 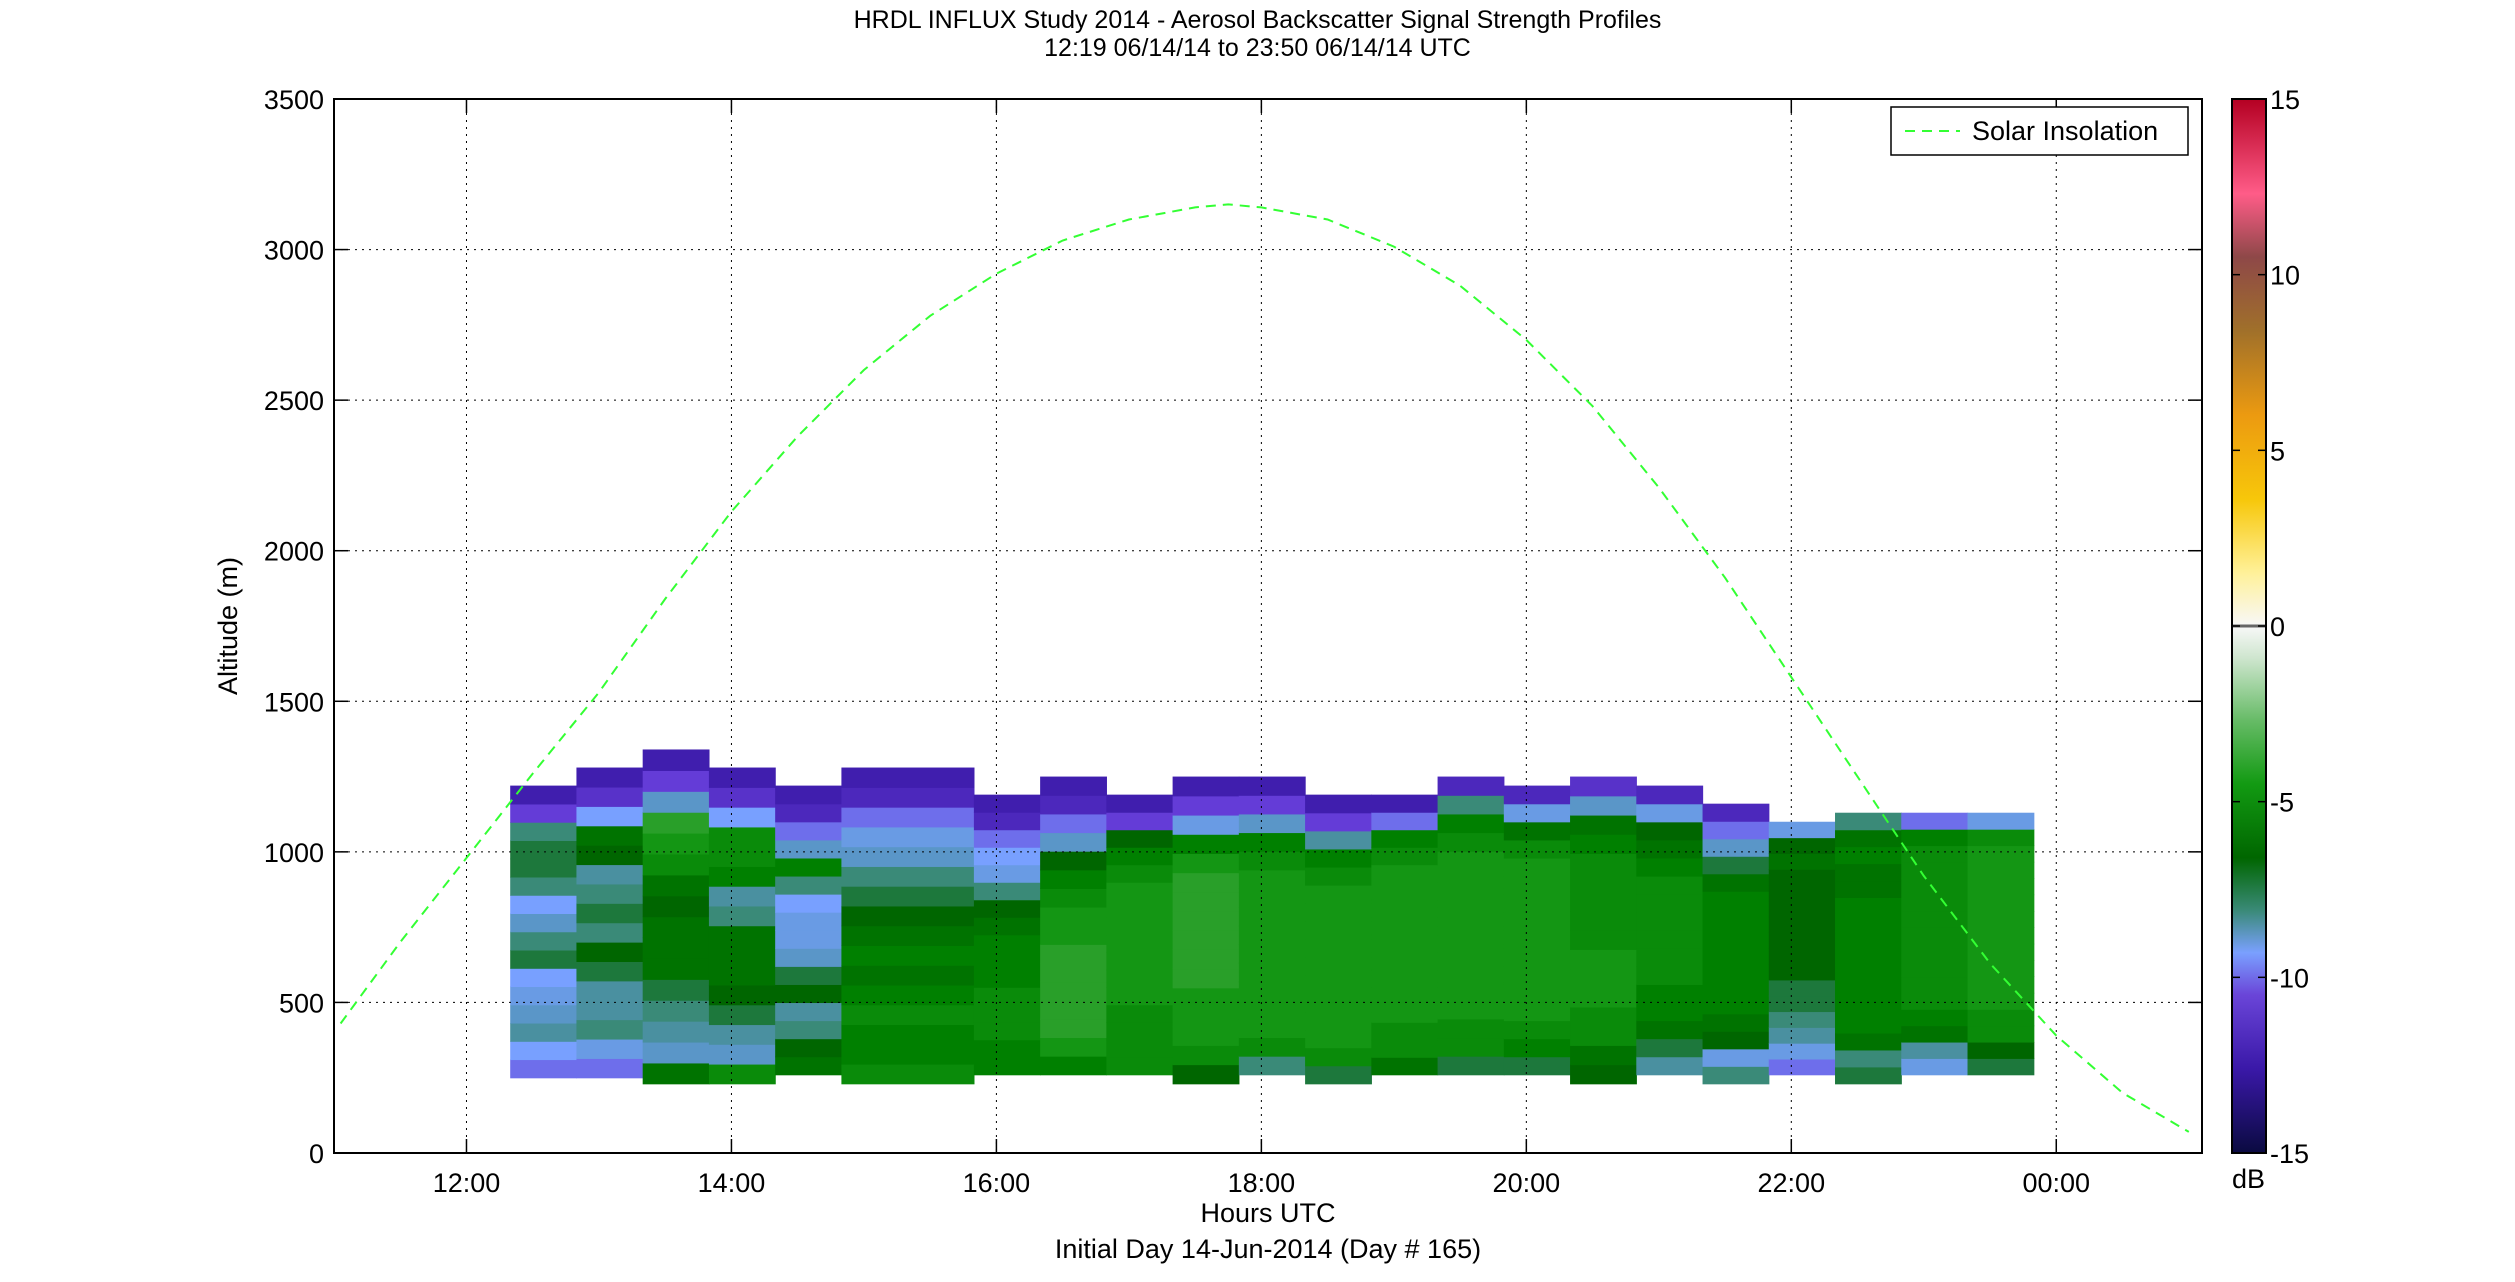 I want to click on y-tick-label: 2500, so click(x=294, y=401).